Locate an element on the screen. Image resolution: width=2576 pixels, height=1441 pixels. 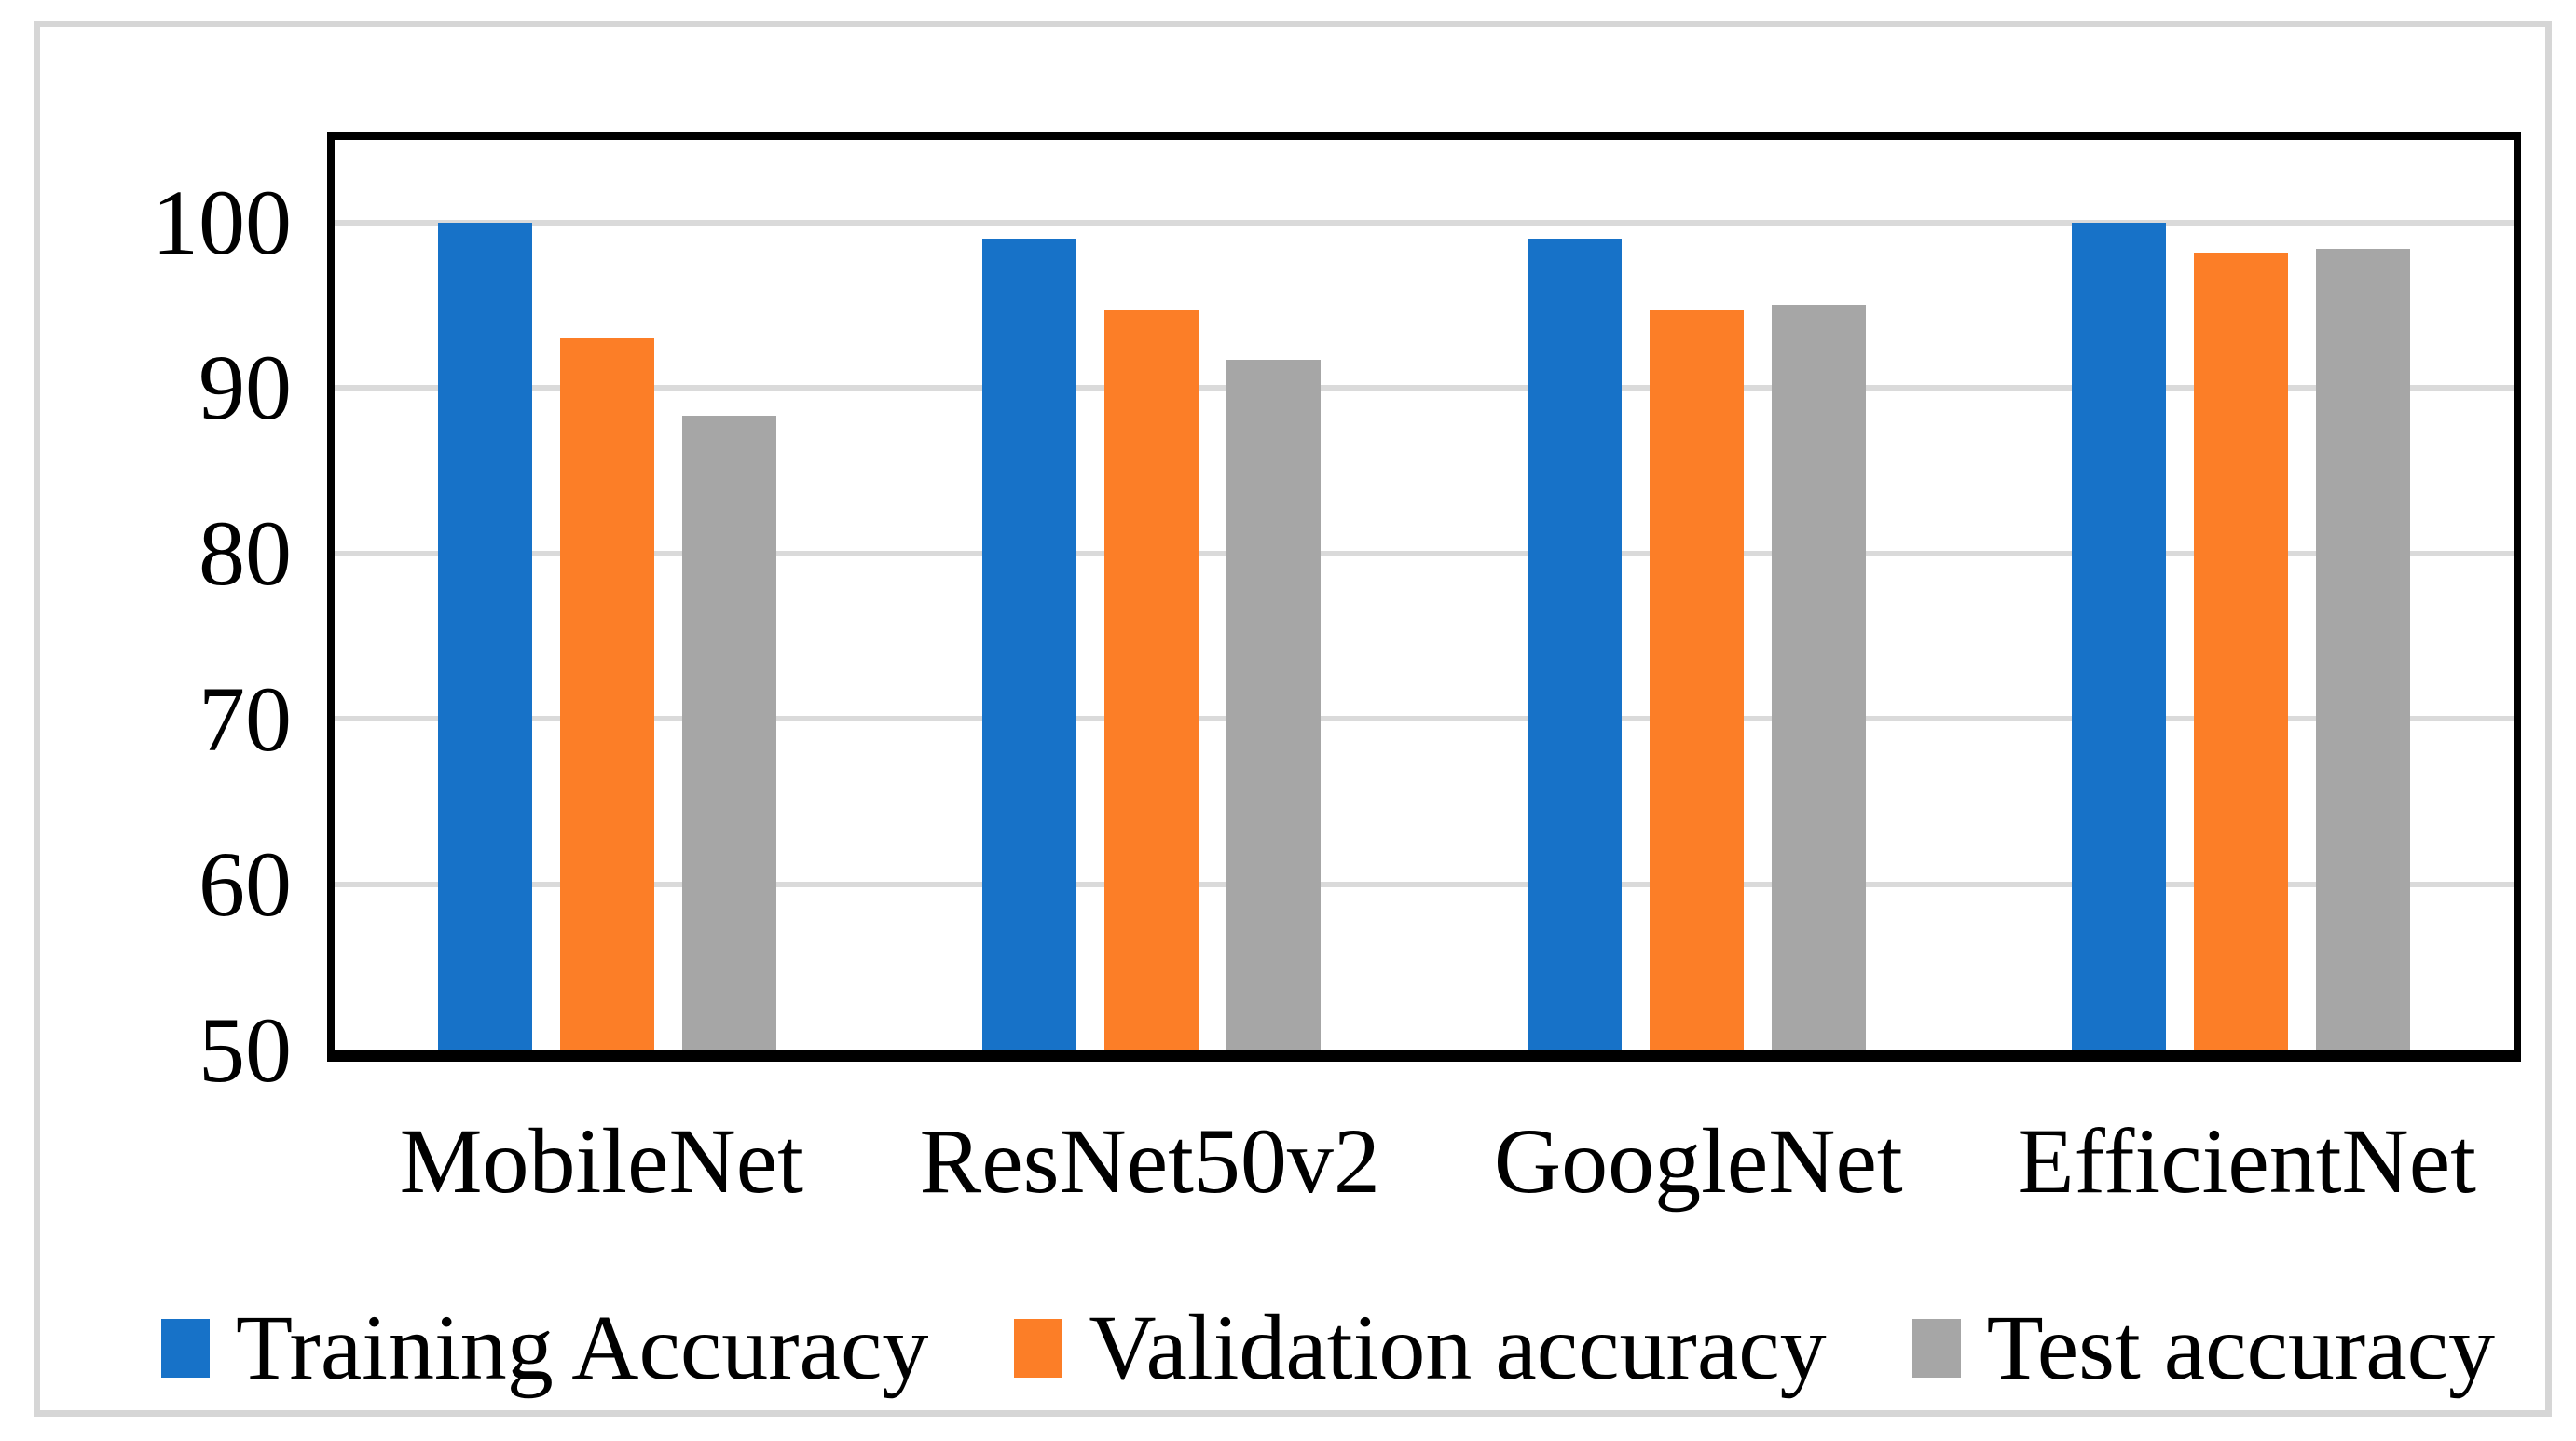
bar-group-mobilenet is located at coordinates (607, 595).